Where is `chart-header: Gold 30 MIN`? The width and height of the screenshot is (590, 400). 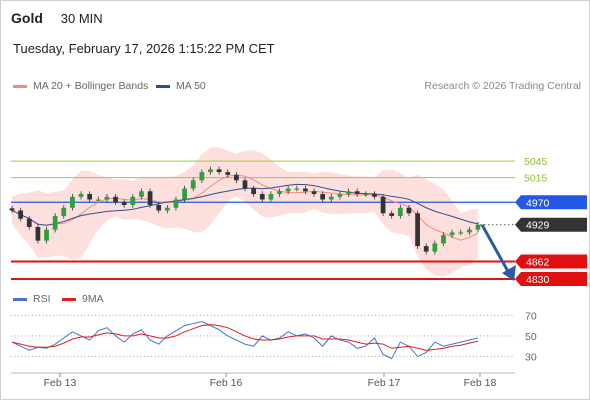
chart-header: Gold 30 MIN is located at coordinates (57, 18).